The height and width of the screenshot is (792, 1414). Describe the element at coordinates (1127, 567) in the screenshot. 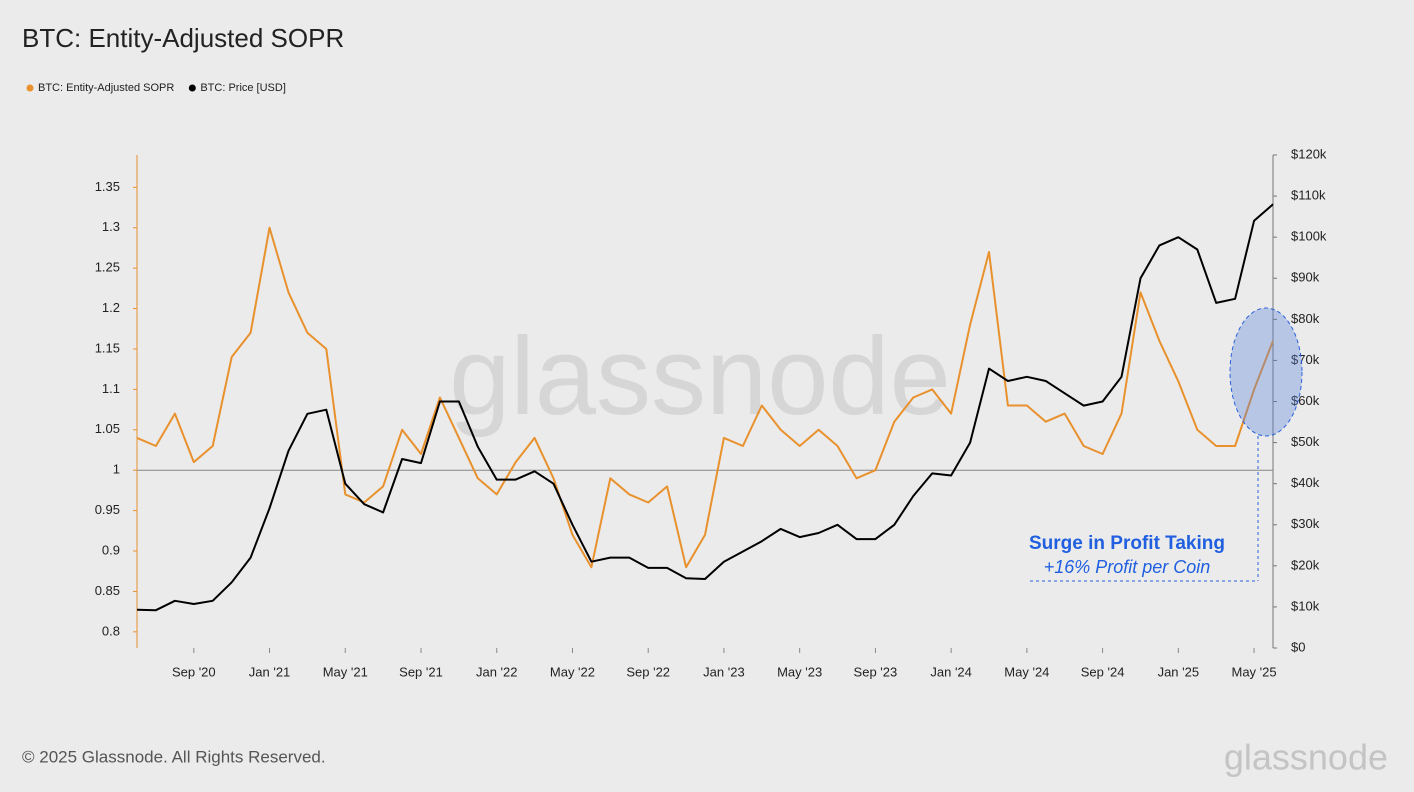

I see `annotation: +16% Profit per Coin` at that location.